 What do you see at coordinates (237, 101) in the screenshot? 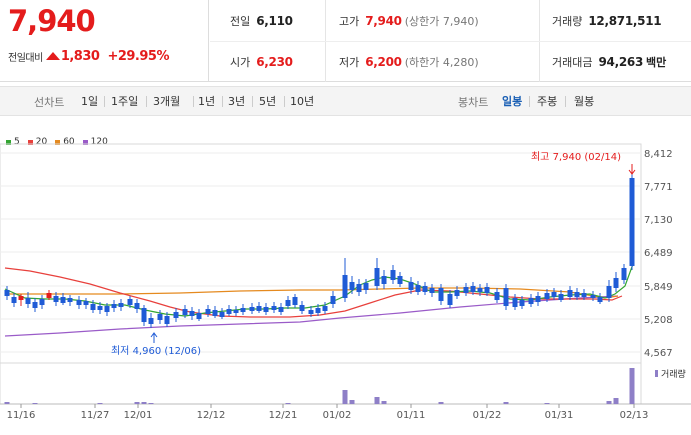
I see `tab-3y: 3년` at bounding box center [237, 101].